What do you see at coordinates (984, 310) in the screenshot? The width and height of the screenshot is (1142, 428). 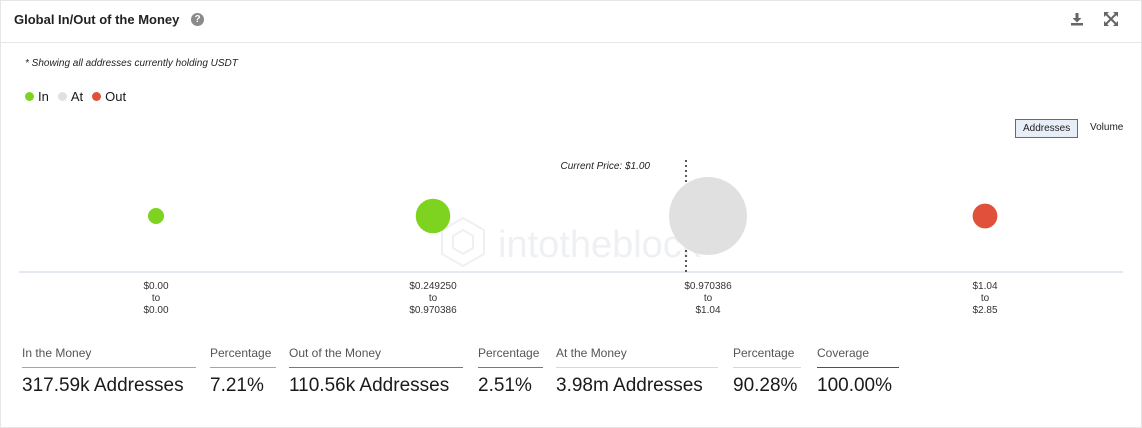 I see `x-tick-label: $2.85` at bounding box center [984, 310].